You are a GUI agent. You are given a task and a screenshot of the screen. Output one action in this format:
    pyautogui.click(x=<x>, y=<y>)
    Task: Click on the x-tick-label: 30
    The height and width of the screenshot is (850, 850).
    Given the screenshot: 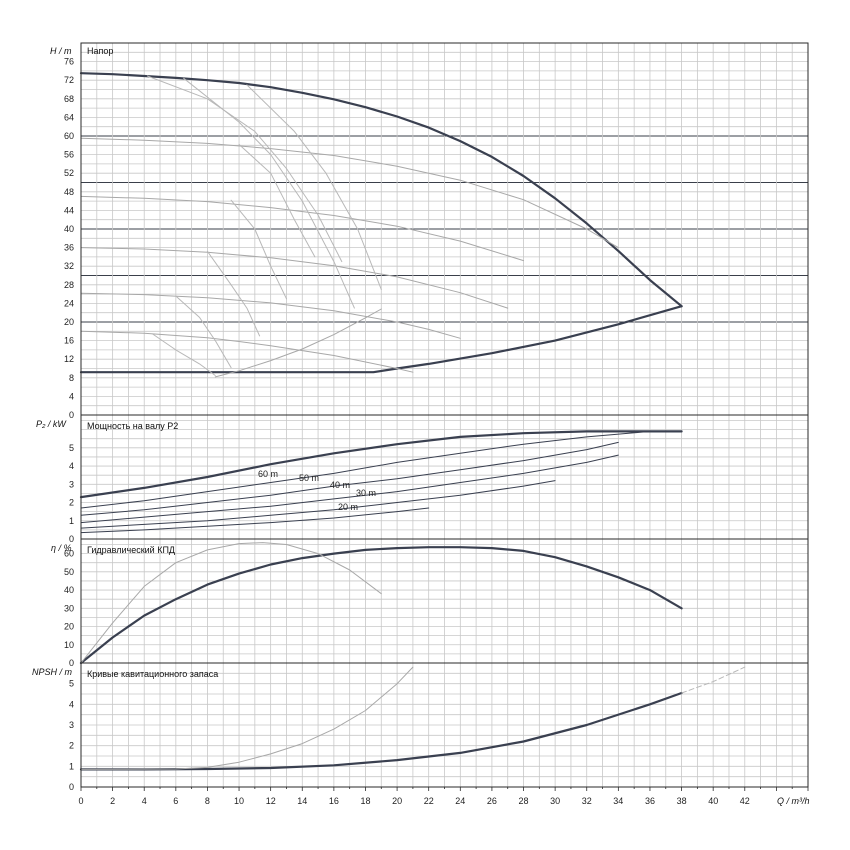 What is the action you would take?
    pyautogui.click(x=555, y=801)
    